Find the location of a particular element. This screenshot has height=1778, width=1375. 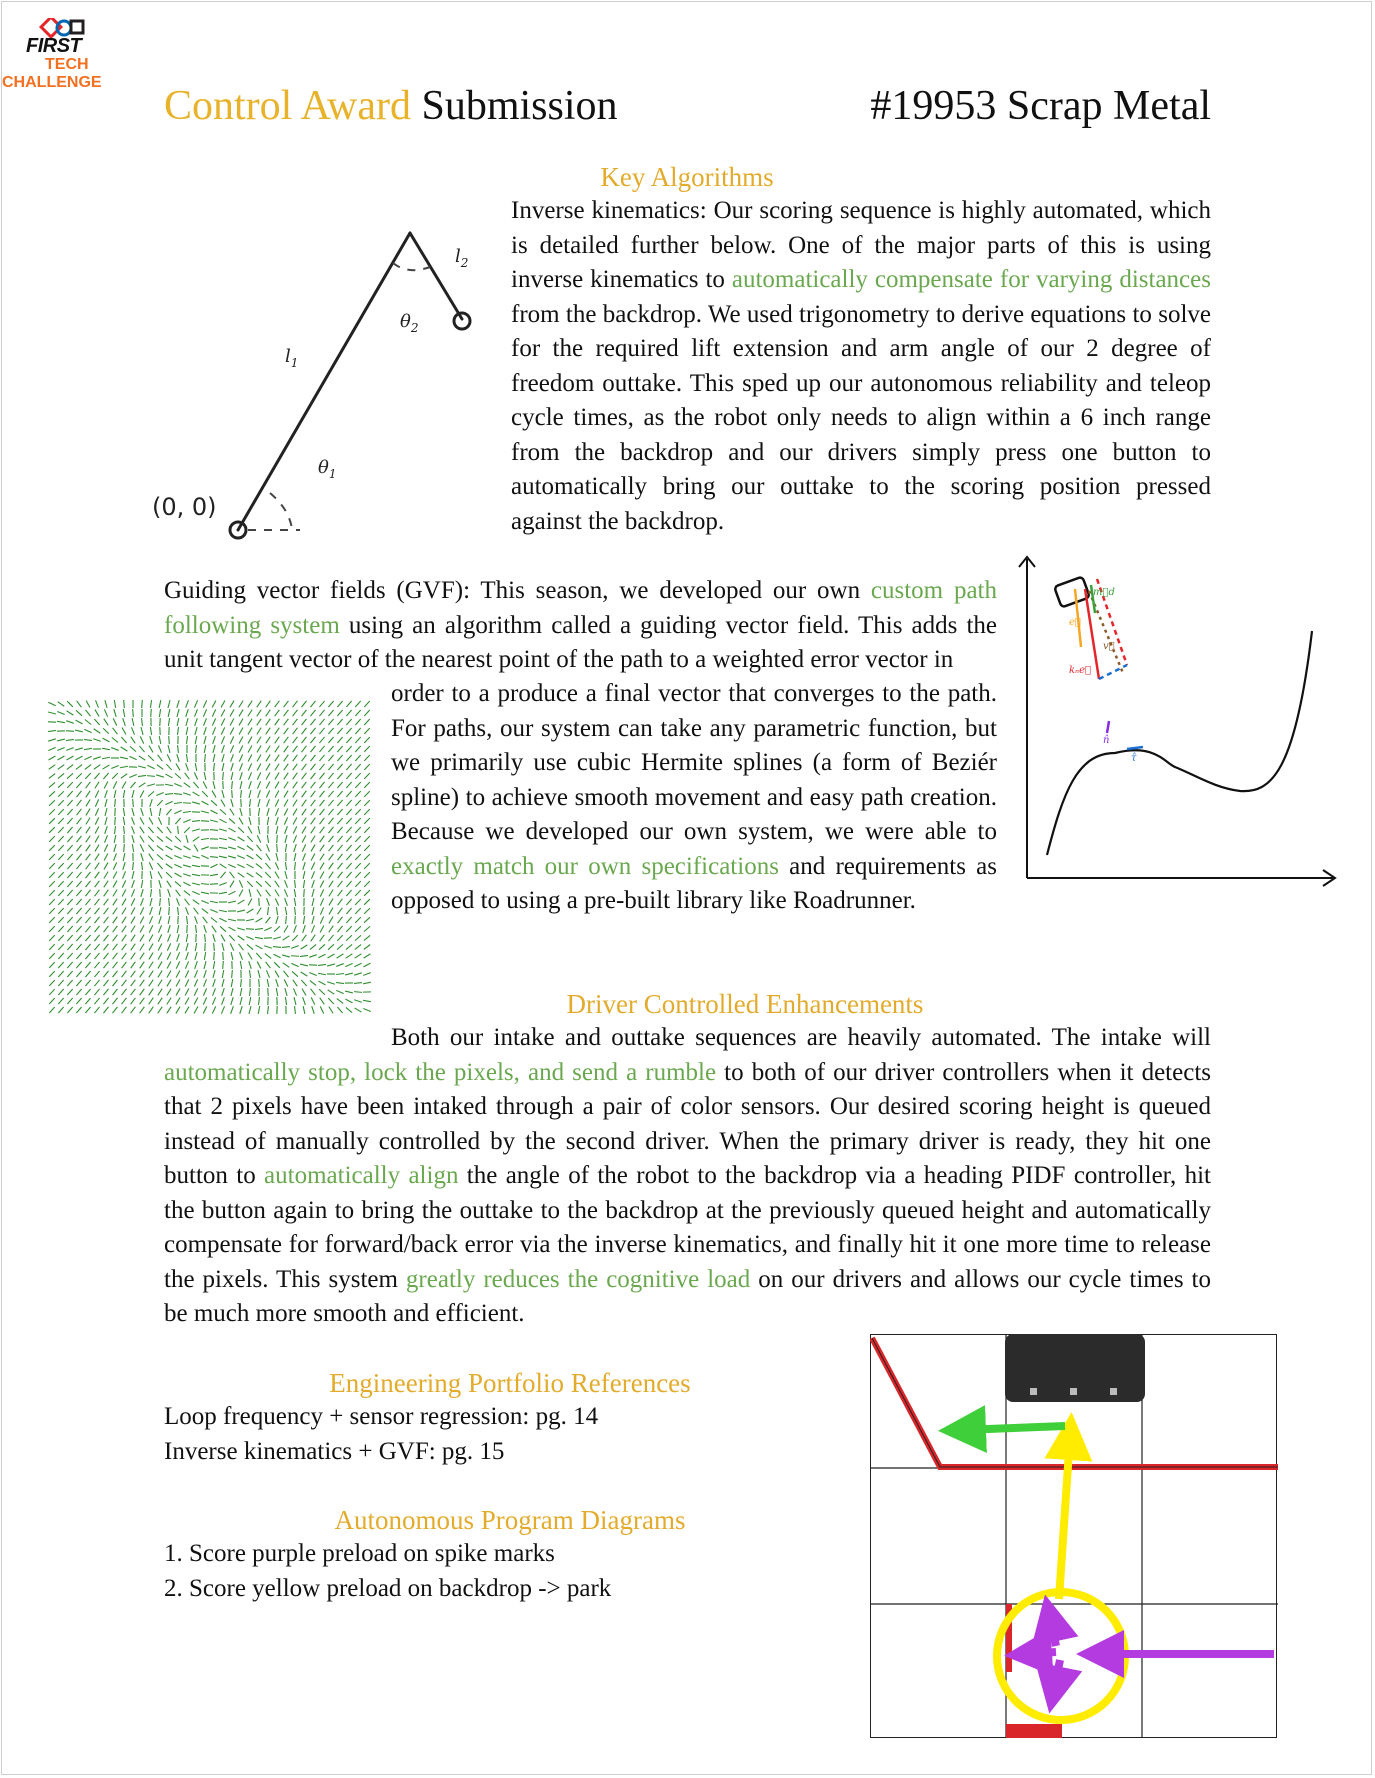

logo-tech-text: TECH is located at coordinates (67, 64).